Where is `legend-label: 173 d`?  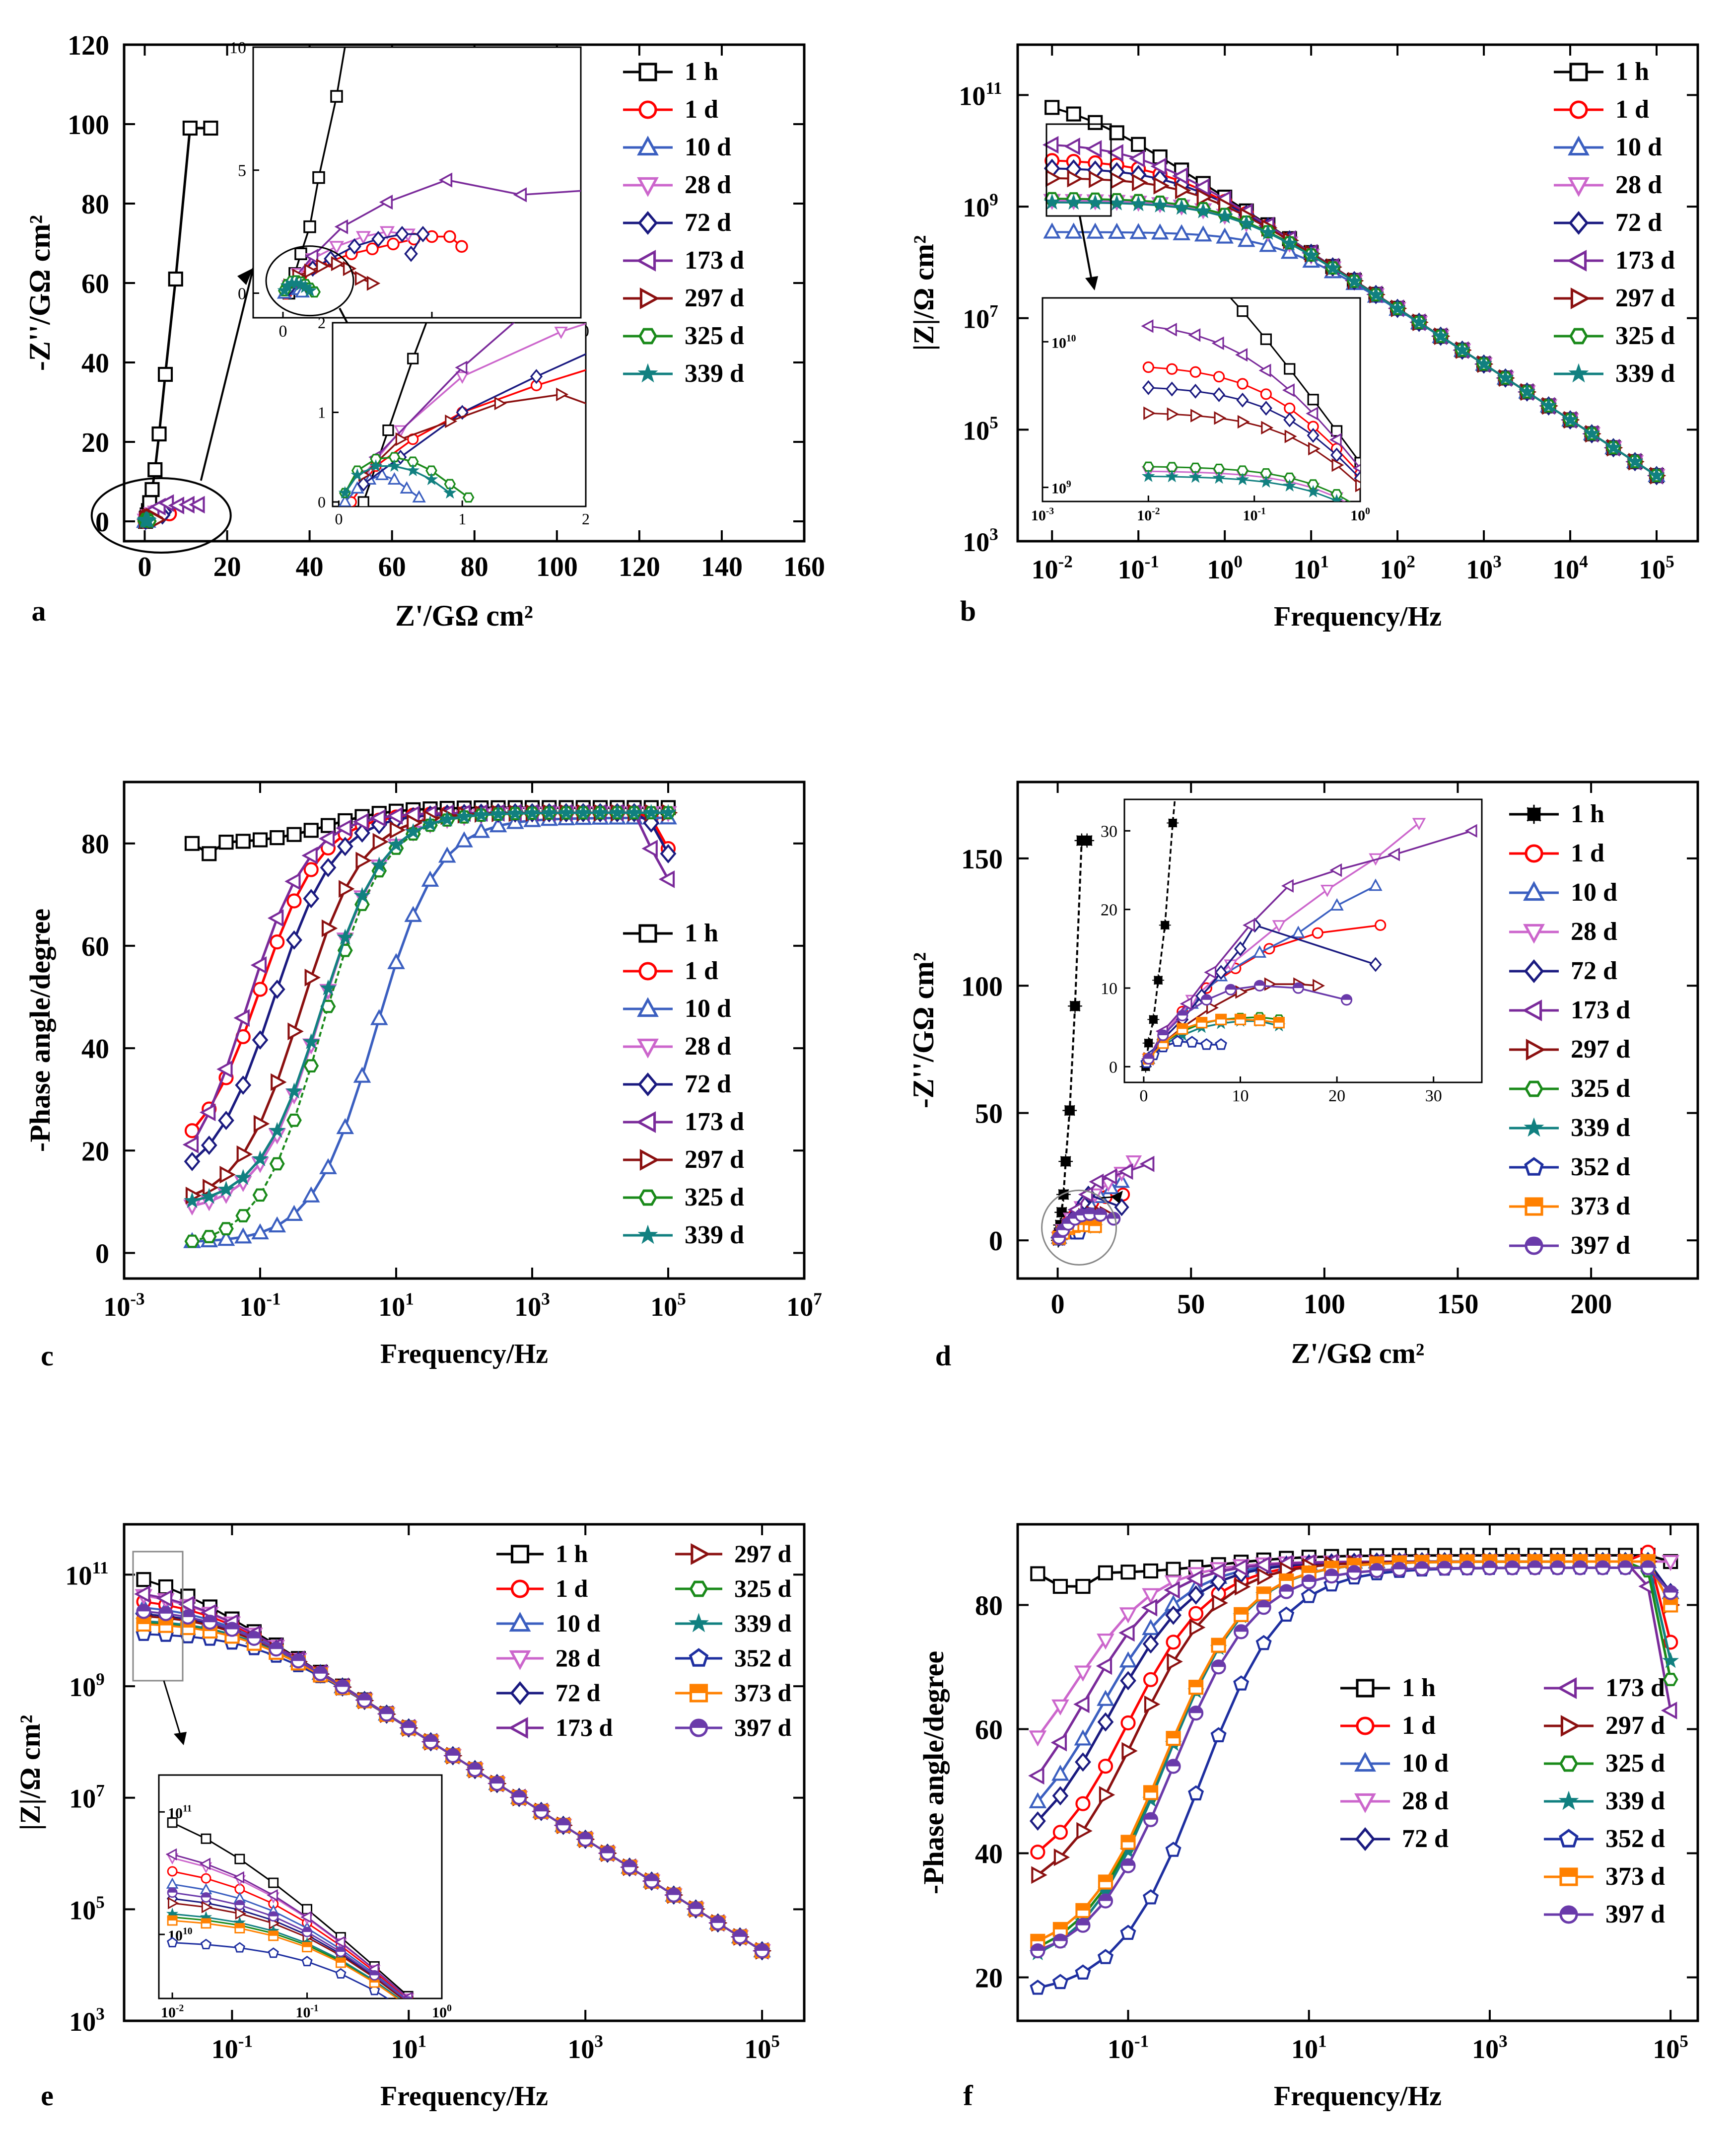
legend-label: 173 d is located at coordinates (1645, 260).